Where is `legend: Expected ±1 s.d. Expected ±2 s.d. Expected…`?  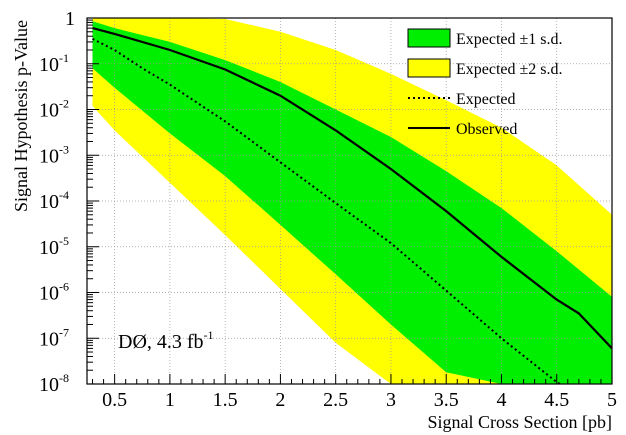
legend: Expected ±1 s.d. Expected ±2 s.d. Expected… is located at coordinates (485, 83).